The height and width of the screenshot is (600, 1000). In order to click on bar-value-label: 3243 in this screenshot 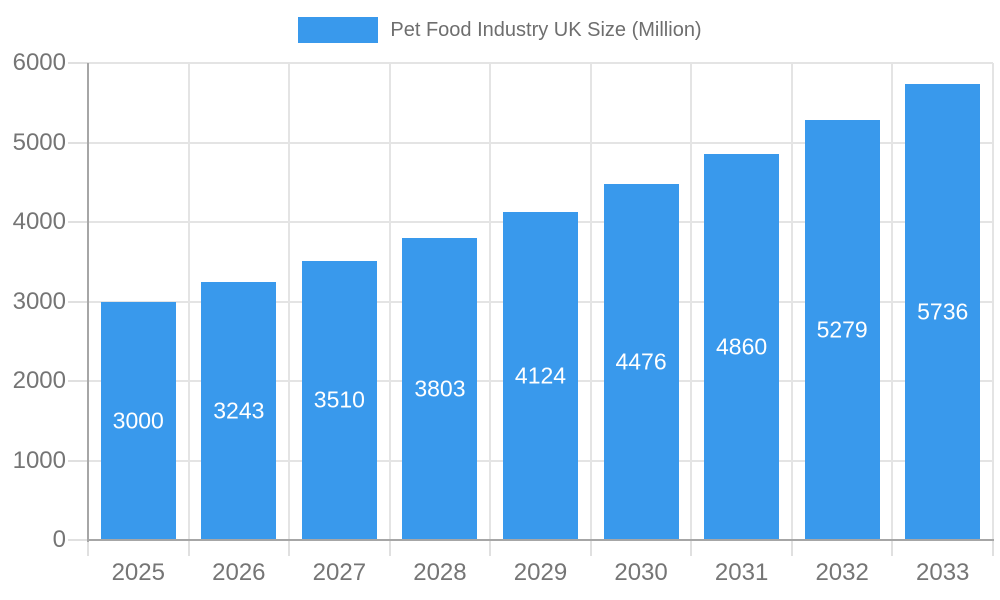, I will do `click(239, 410)`.